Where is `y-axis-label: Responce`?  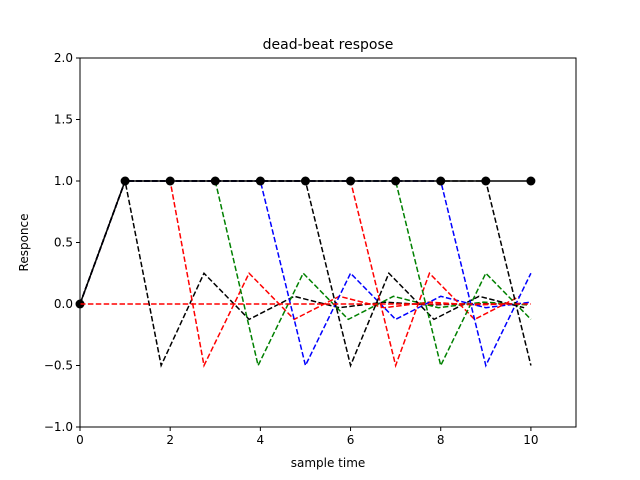 y-axis-label: Responce is located at coordinates (24, 243).